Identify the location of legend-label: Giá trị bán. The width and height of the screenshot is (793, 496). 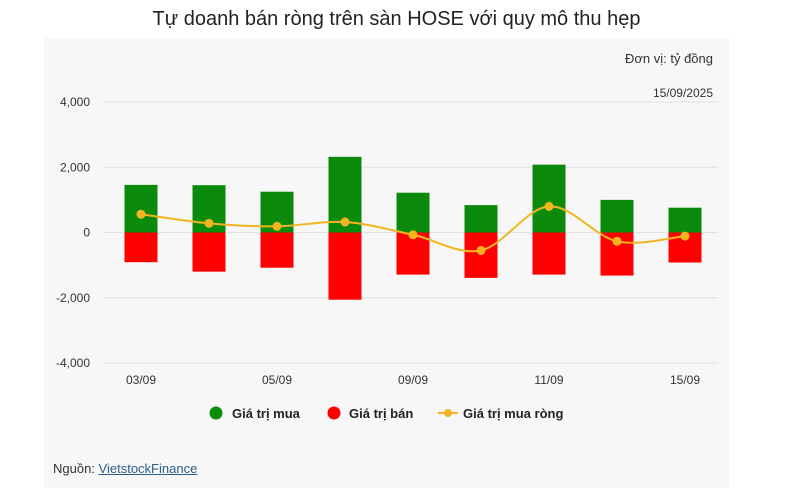
(381, 413).